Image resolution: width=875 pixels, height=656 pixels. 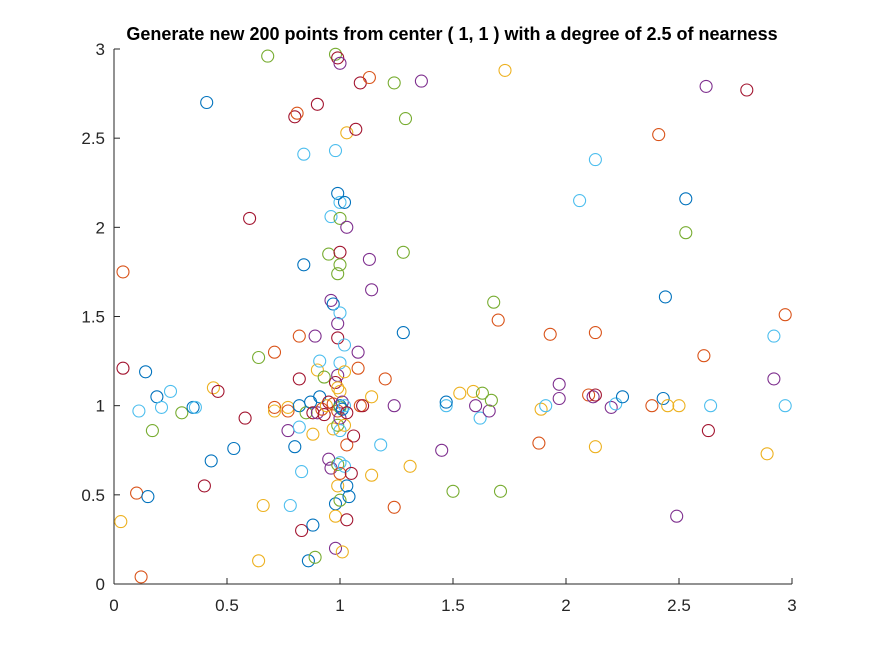 What do you see at coordinates (93, 495) in the screenshot?
I see `y-tick-label: 0.5` at bounding box center [93, 495].